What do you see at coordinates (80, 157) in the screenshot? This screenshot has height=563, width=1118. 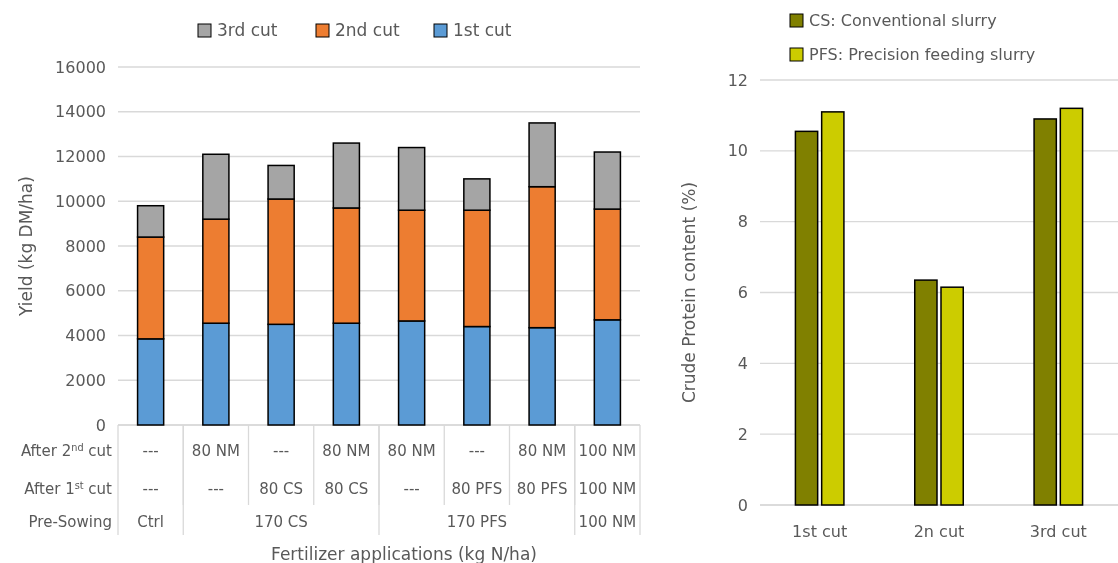 I see `y-tick-label: 12000` at bounding box center [80, 157].